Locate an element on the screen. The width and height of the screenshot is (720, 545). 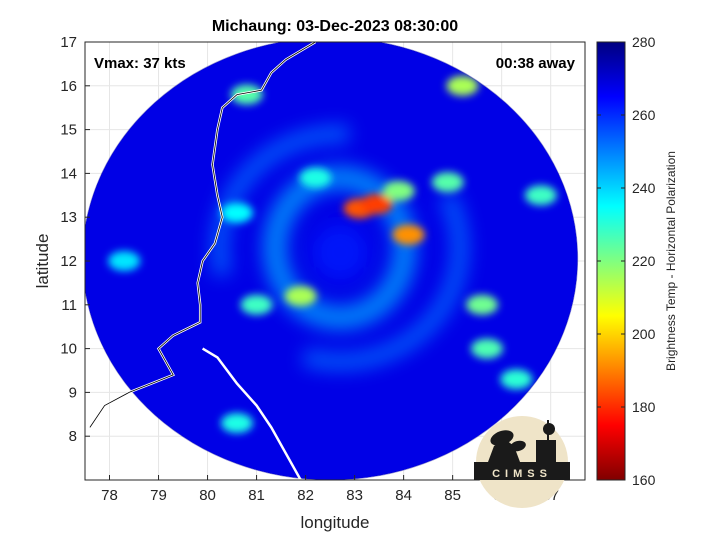
vmax-annotation: Vmax: 37 kts is located at coordinates (140, 63).